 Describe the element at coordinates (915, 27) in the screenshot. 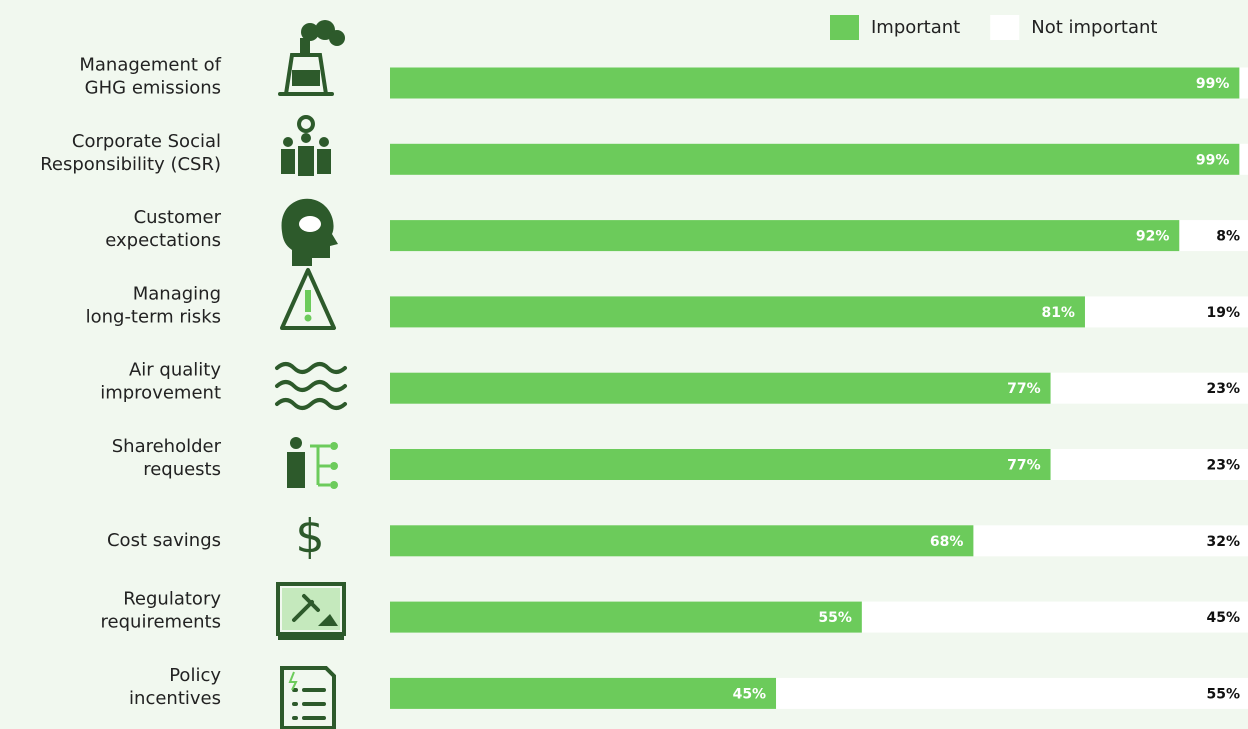

I see `legend-label: Important` at that location.